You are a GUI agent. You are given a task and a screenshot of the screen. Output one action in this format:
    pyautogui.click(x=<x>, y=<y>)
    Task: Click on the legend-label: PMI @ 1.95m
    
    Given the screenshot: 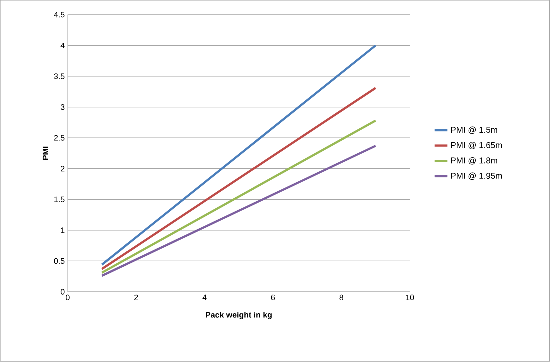 What is the action you would take?
    pyautogui.click(x=476, y=176)
    